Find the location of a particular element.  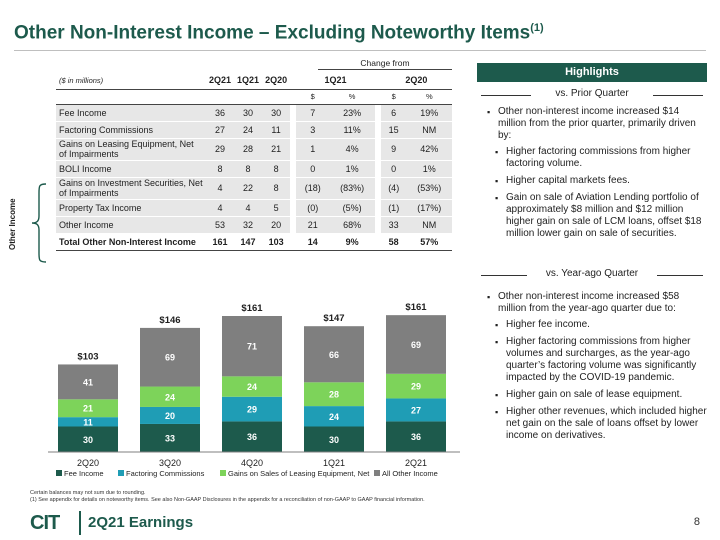

row-label: Other Income is located at coordinates (131, 225).